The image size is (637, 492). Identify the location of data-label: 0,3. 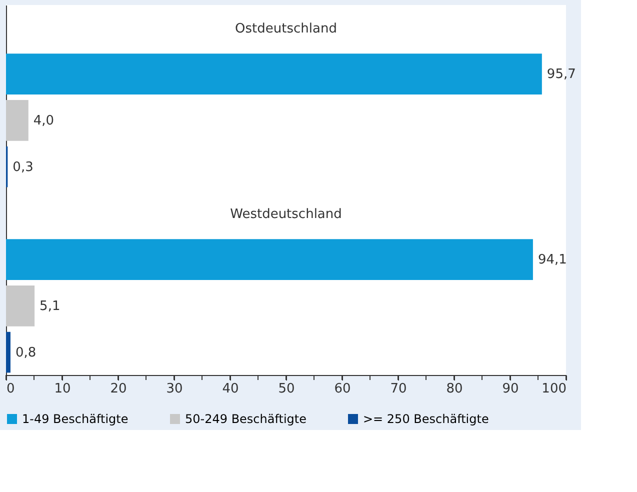
(23, 167).